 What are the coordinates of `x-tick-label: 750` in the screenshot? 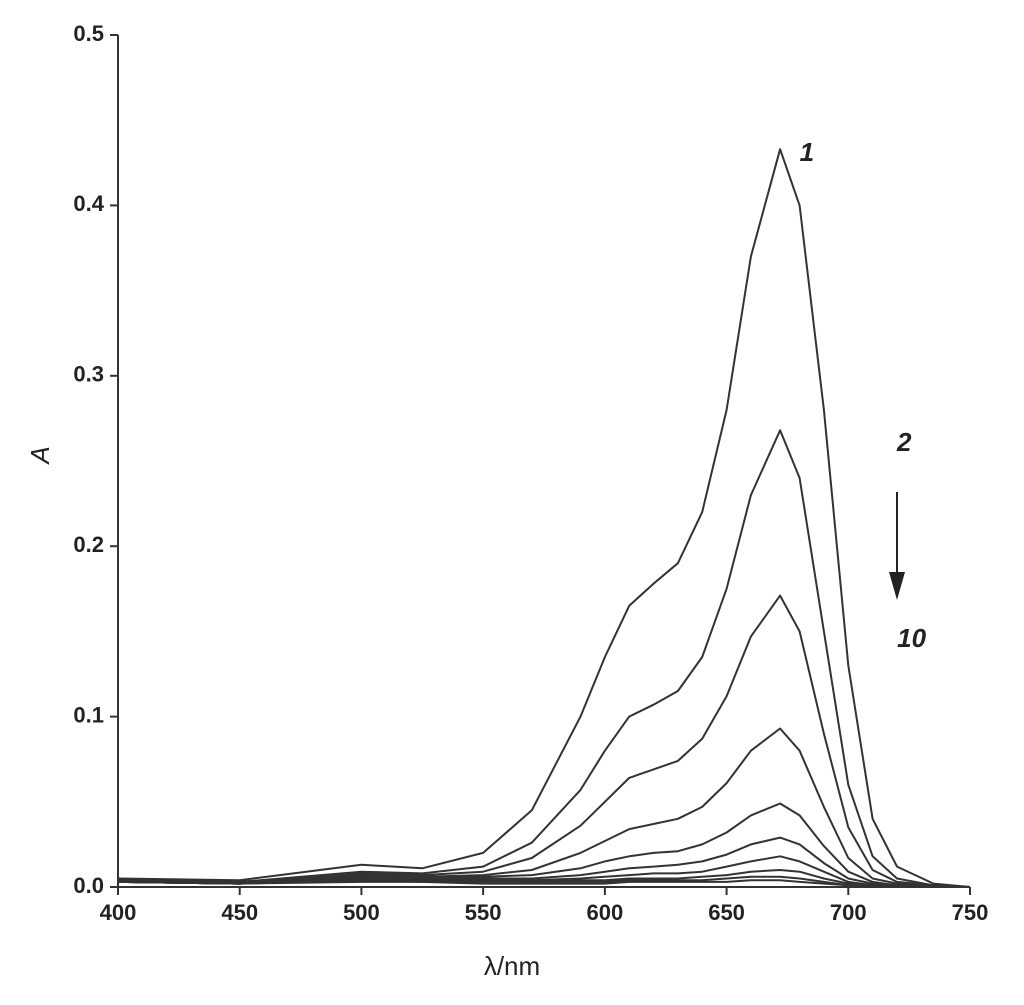 It's located at (970, 912).